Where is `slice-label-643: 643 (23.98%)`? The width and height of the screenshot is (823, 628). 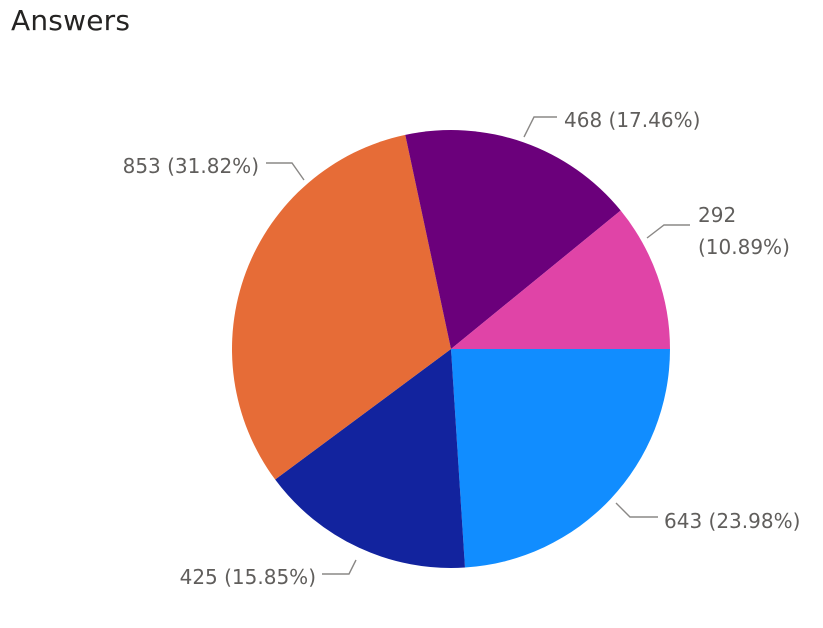 slice-label-643: 643 (23.98%) is located at coordinates (732, 521).